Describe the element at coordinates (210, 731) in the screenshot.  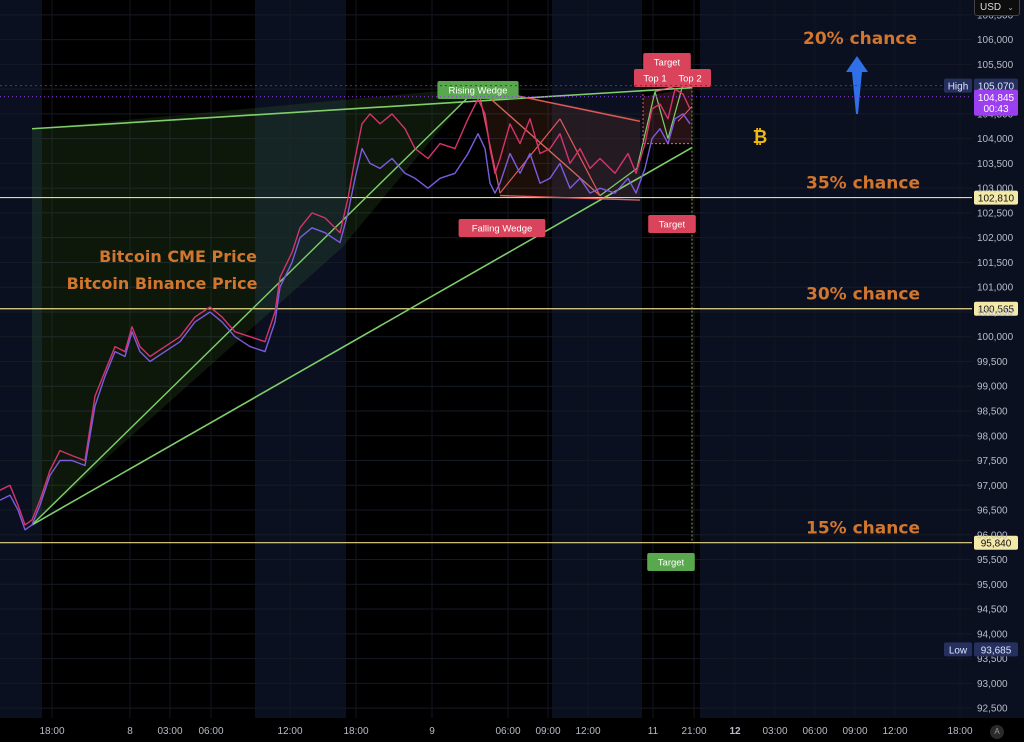
I see `x-tick-label-3: 06:00` at that location.